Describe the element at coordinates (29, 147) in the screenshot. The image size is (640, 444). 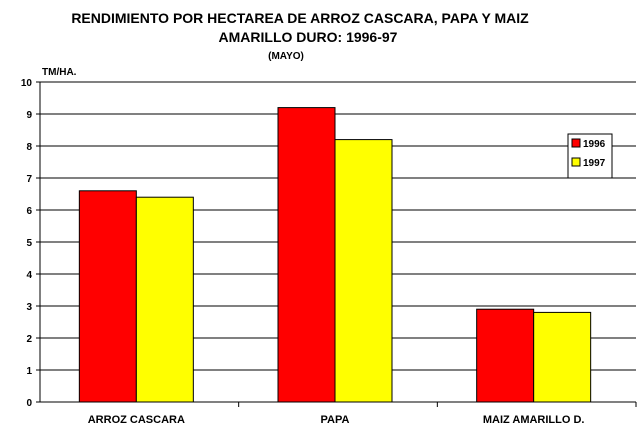
I see `y-tick-label: 8` at that location.